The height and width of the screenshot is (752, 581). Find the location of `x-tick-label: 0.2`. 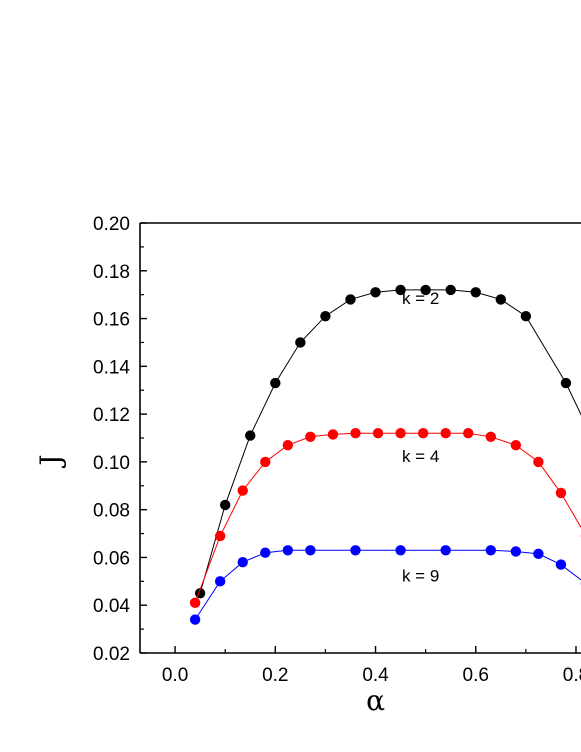

x-tick-label: 0.2 is located at coordinates (275, 675).